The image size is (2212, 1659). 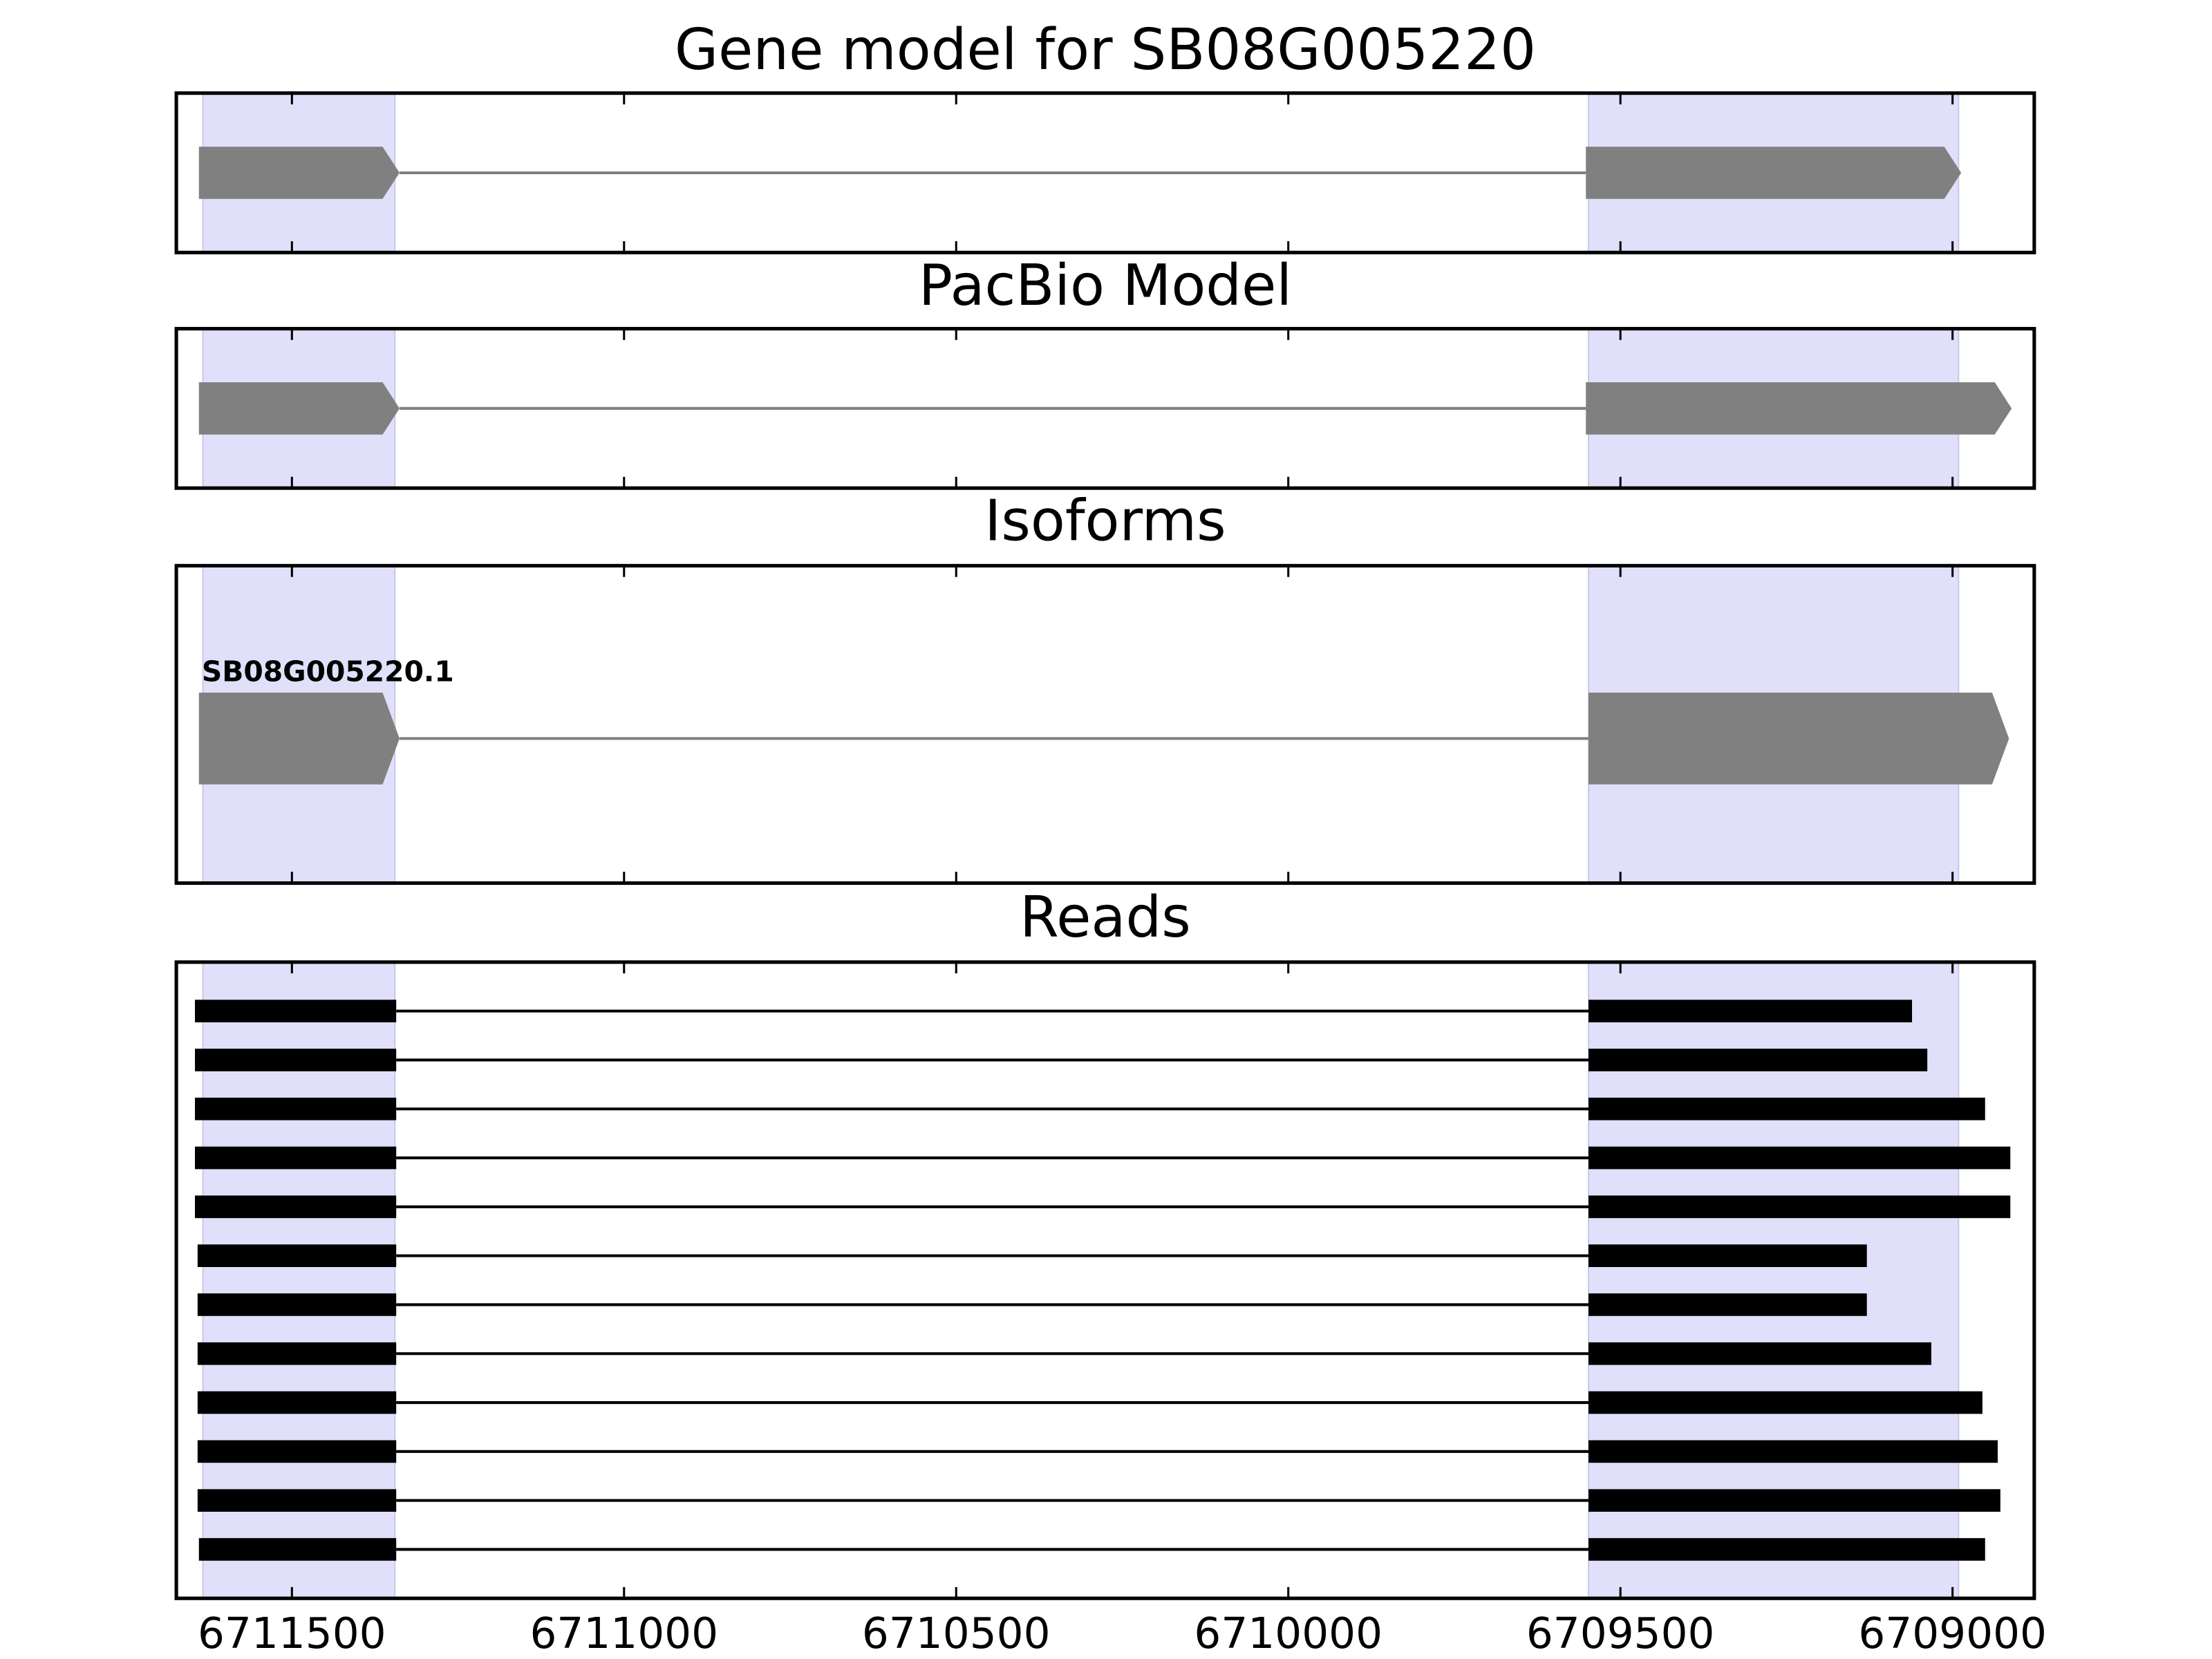 What do you see at coordinates (328, 671) in the screenshot?
I see `isoform-label: SB08G005220.1` at bounding box center [328, 671].